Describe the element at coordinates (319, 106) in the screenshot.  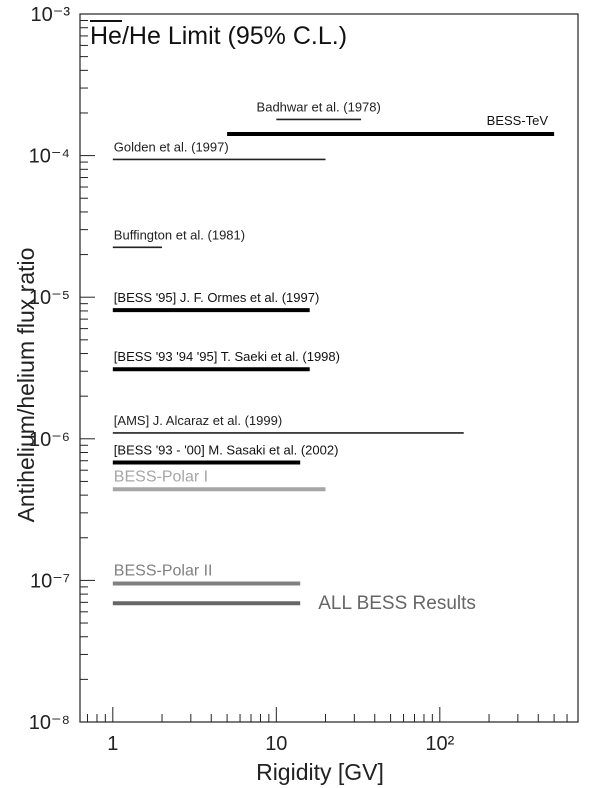
I see `series-label: Badhwar et al. (1978)` at that location.